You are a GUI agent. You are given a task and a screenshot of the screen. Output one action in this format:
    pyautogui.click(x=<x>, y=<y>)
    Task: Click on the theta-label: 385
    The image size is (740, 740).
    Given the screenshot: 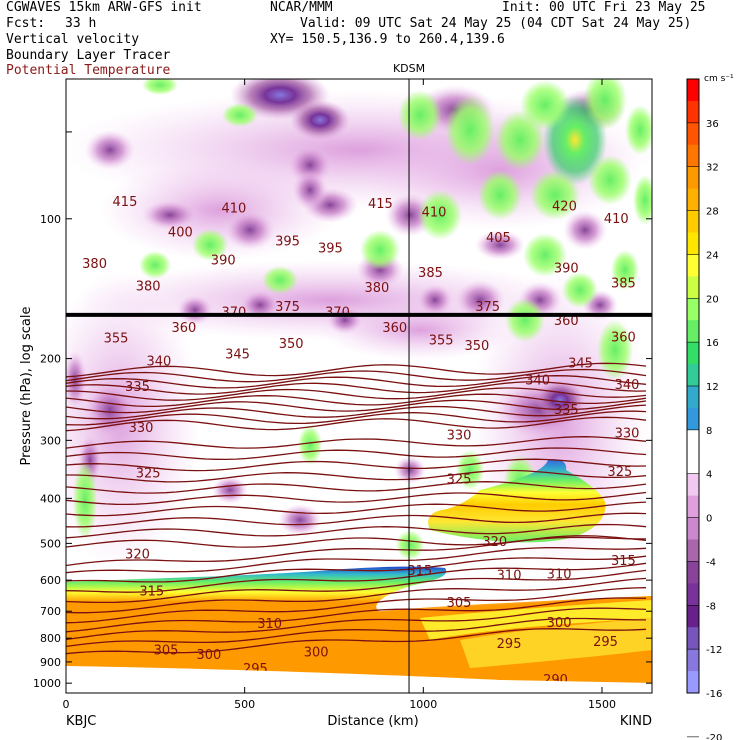 What is the action you would take?
    pyautogui.click(x=623, y=284)
    